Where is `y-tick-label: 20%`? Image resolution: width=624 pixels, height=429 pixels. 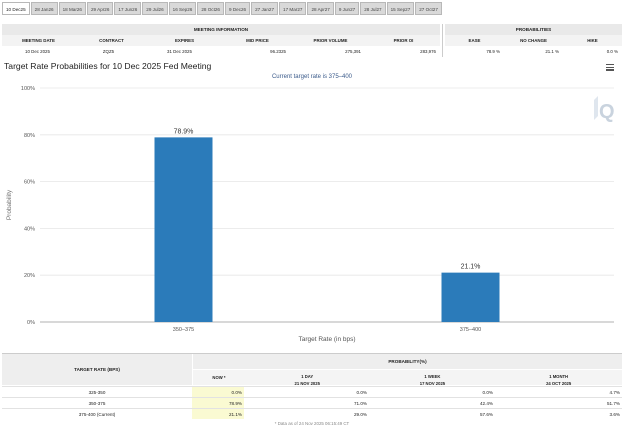 y-tick-label: 20% is located at coordinates (29, 276).